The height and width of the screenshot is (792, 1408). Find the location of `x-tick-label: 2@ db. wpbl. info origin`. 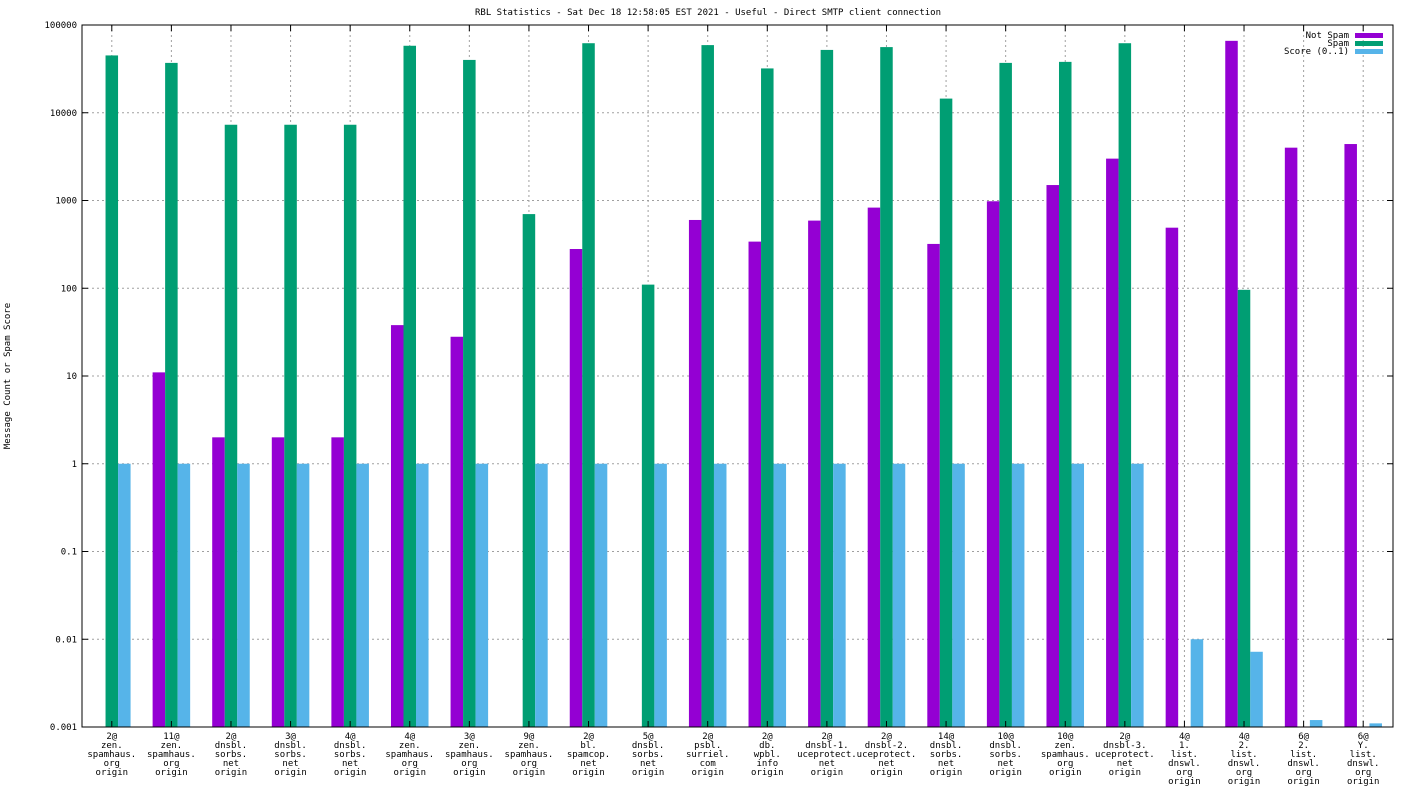

x-tick-label: 2@ db. wpbl. info origin is located at coordinates (767, 755).